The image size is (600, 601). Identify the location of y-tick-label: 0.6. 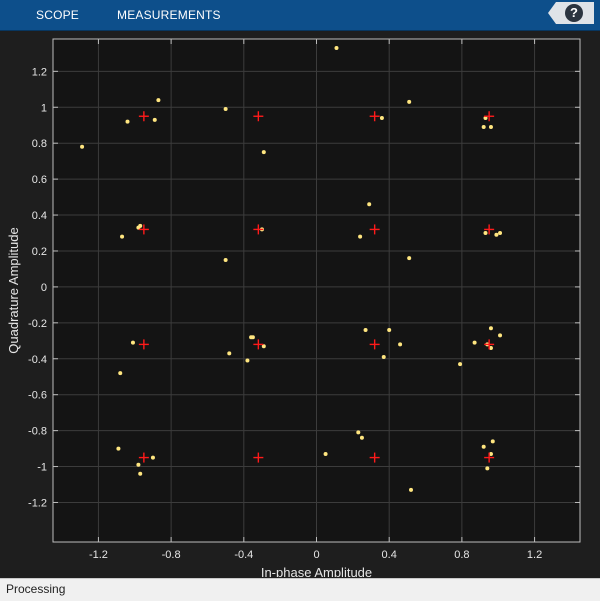
(39, 180).